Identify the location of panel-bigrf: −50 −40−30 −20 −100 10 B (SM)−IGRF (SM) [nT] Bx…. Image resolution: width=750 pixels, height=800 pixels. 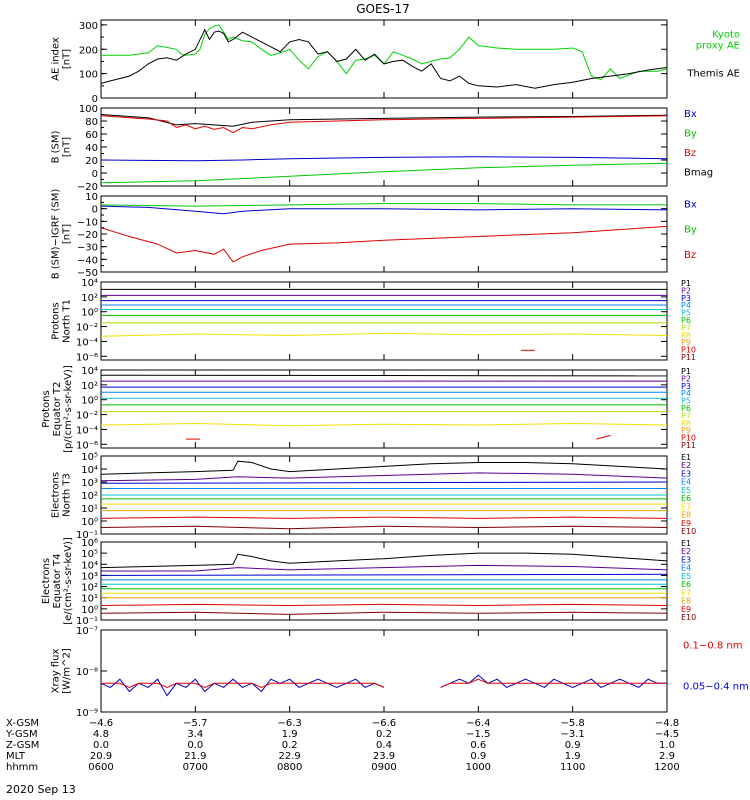
(374, 234).